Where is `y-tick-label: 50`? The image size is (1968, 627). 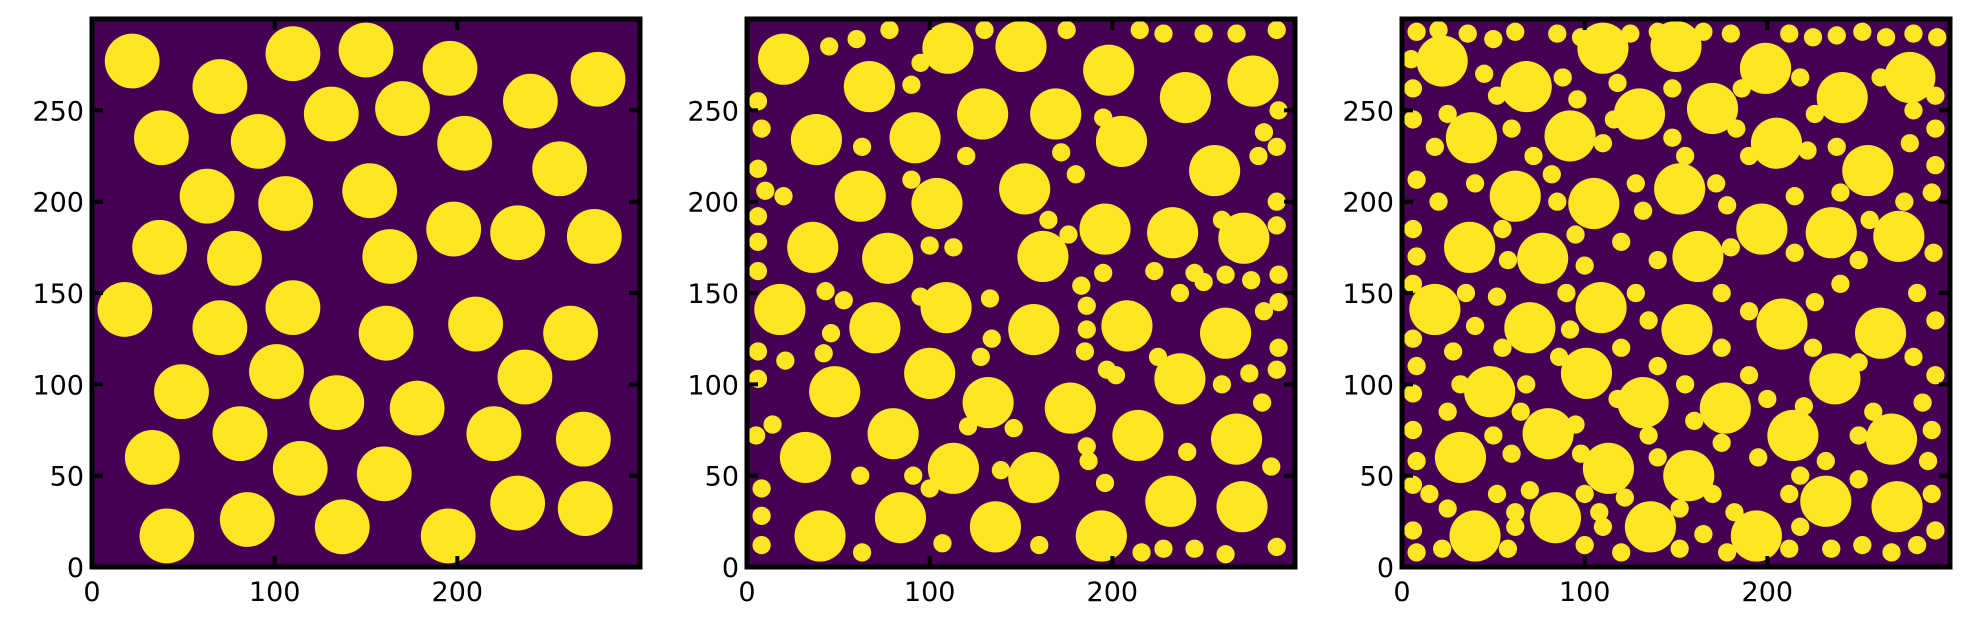 y-tick-label: 50 is located at coordinates (1377, 477).